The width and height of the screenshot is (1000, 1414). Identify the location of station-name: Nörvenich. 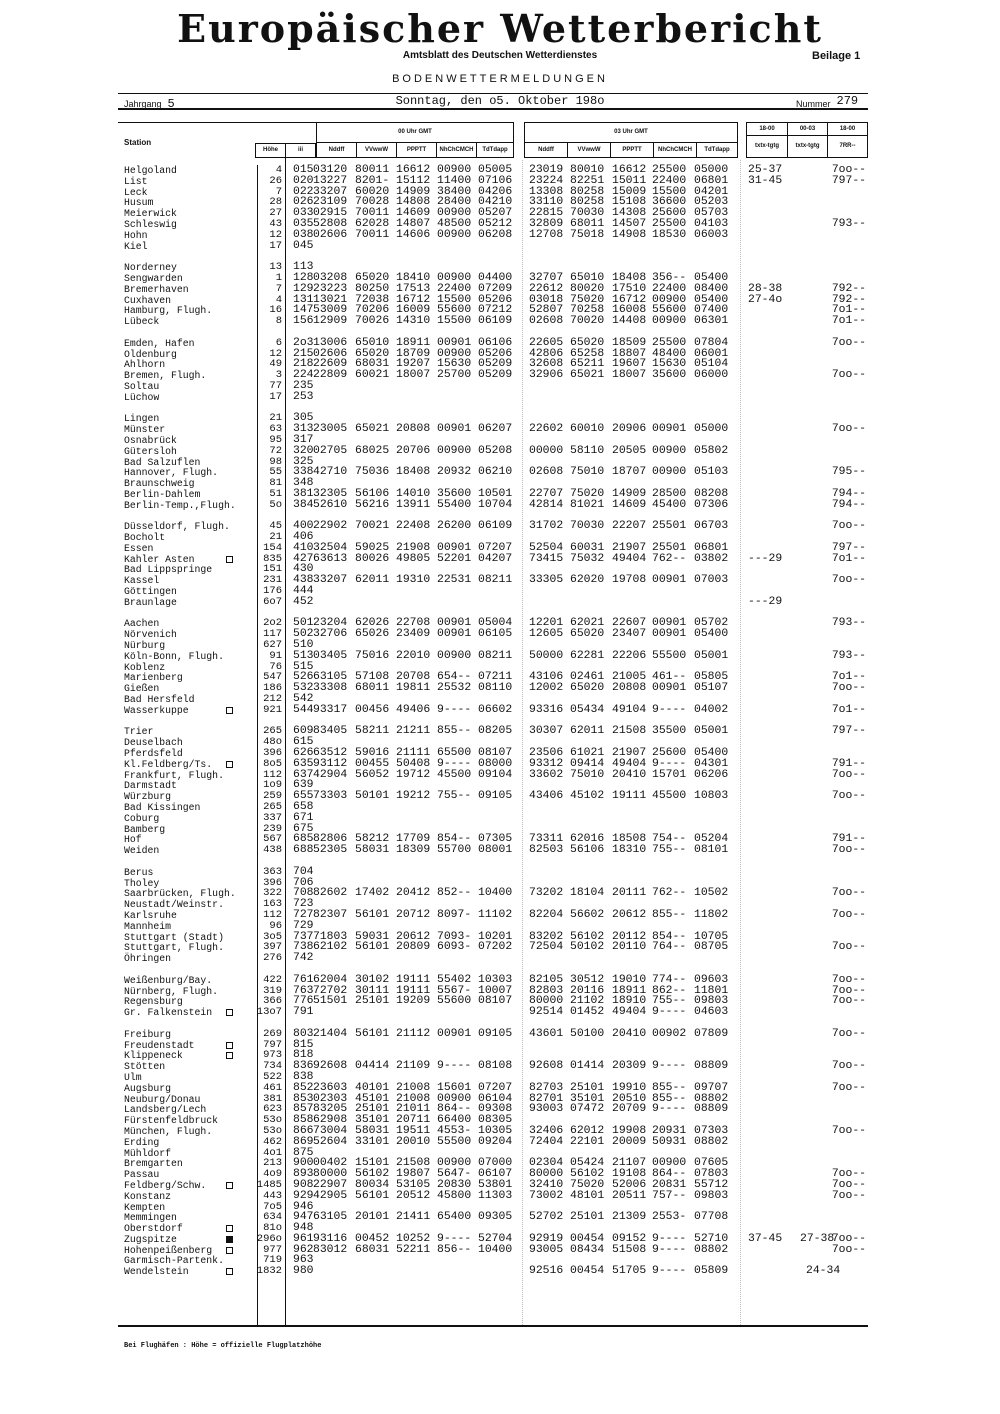
(150, 635).